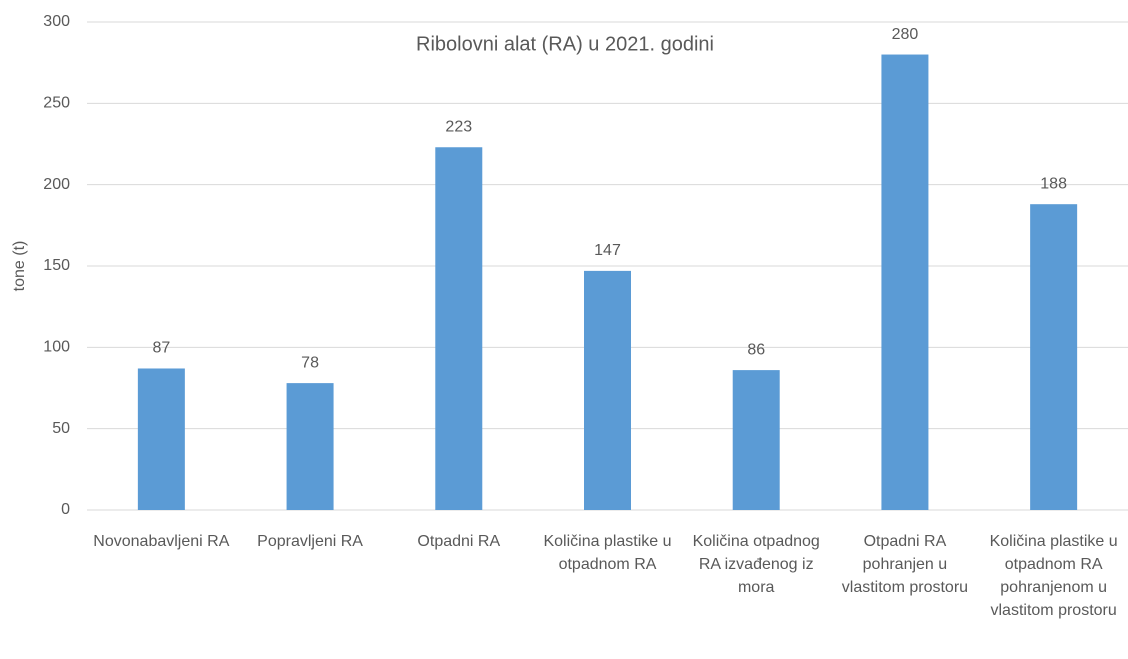  What do you see at coordinates (565, 44) in the screenshot?
I see `chart-title: Ribolovni alat (RA) u 2021. godini` at bounding box center [565, 44].